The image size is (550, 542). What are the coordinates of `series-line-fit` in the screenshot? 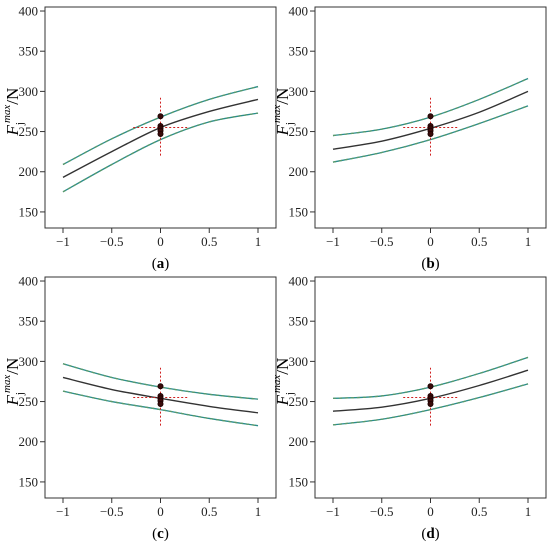 It's located at (430, 120).